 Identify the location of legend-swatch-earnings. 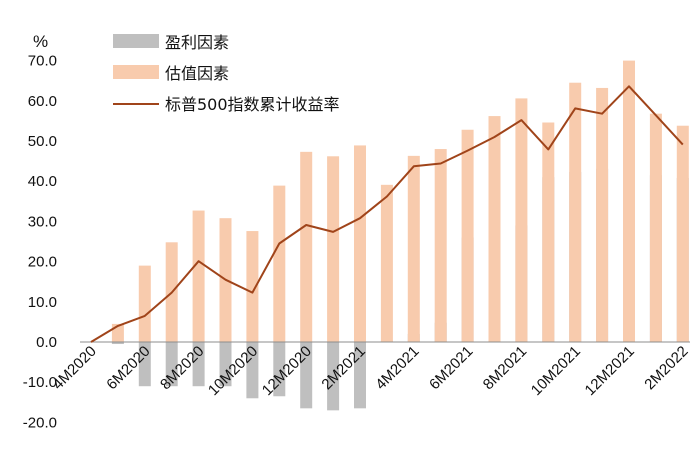
(136, 41).